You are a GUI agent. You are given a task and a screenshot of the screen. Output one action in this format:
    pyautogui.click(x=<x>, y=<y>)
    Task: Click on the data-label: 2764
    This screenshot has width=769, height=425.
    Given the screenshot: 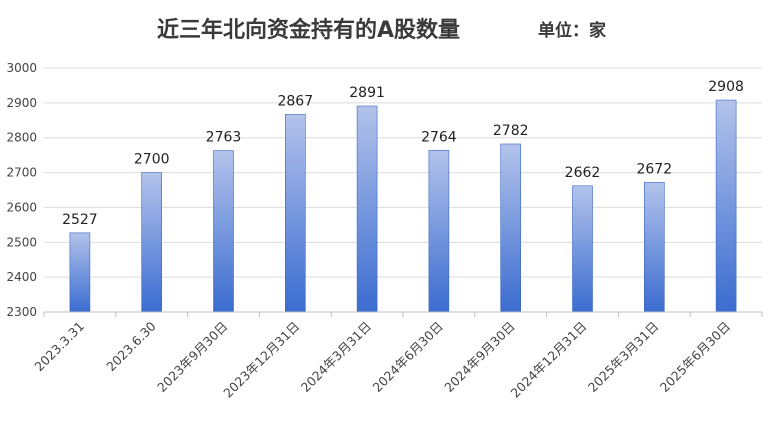 What is the action you would take?
    pyautogui.click(x=439, y=137)
    